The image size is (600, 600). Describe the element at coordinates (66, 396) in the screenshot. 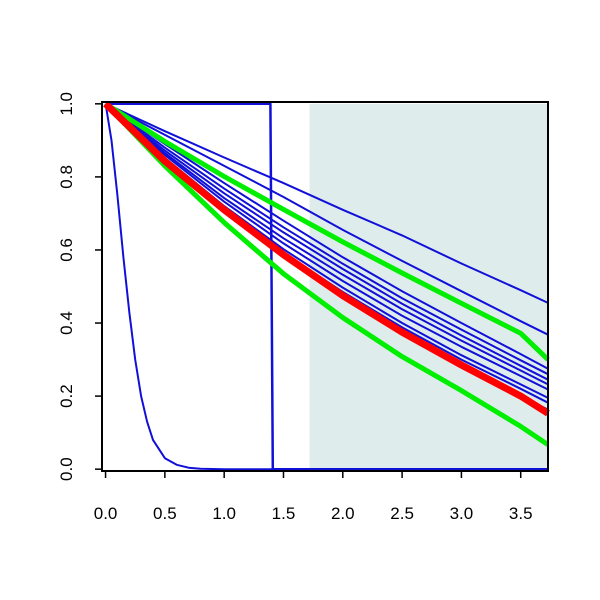

I see `y-tick-label: 0.2` at that location.